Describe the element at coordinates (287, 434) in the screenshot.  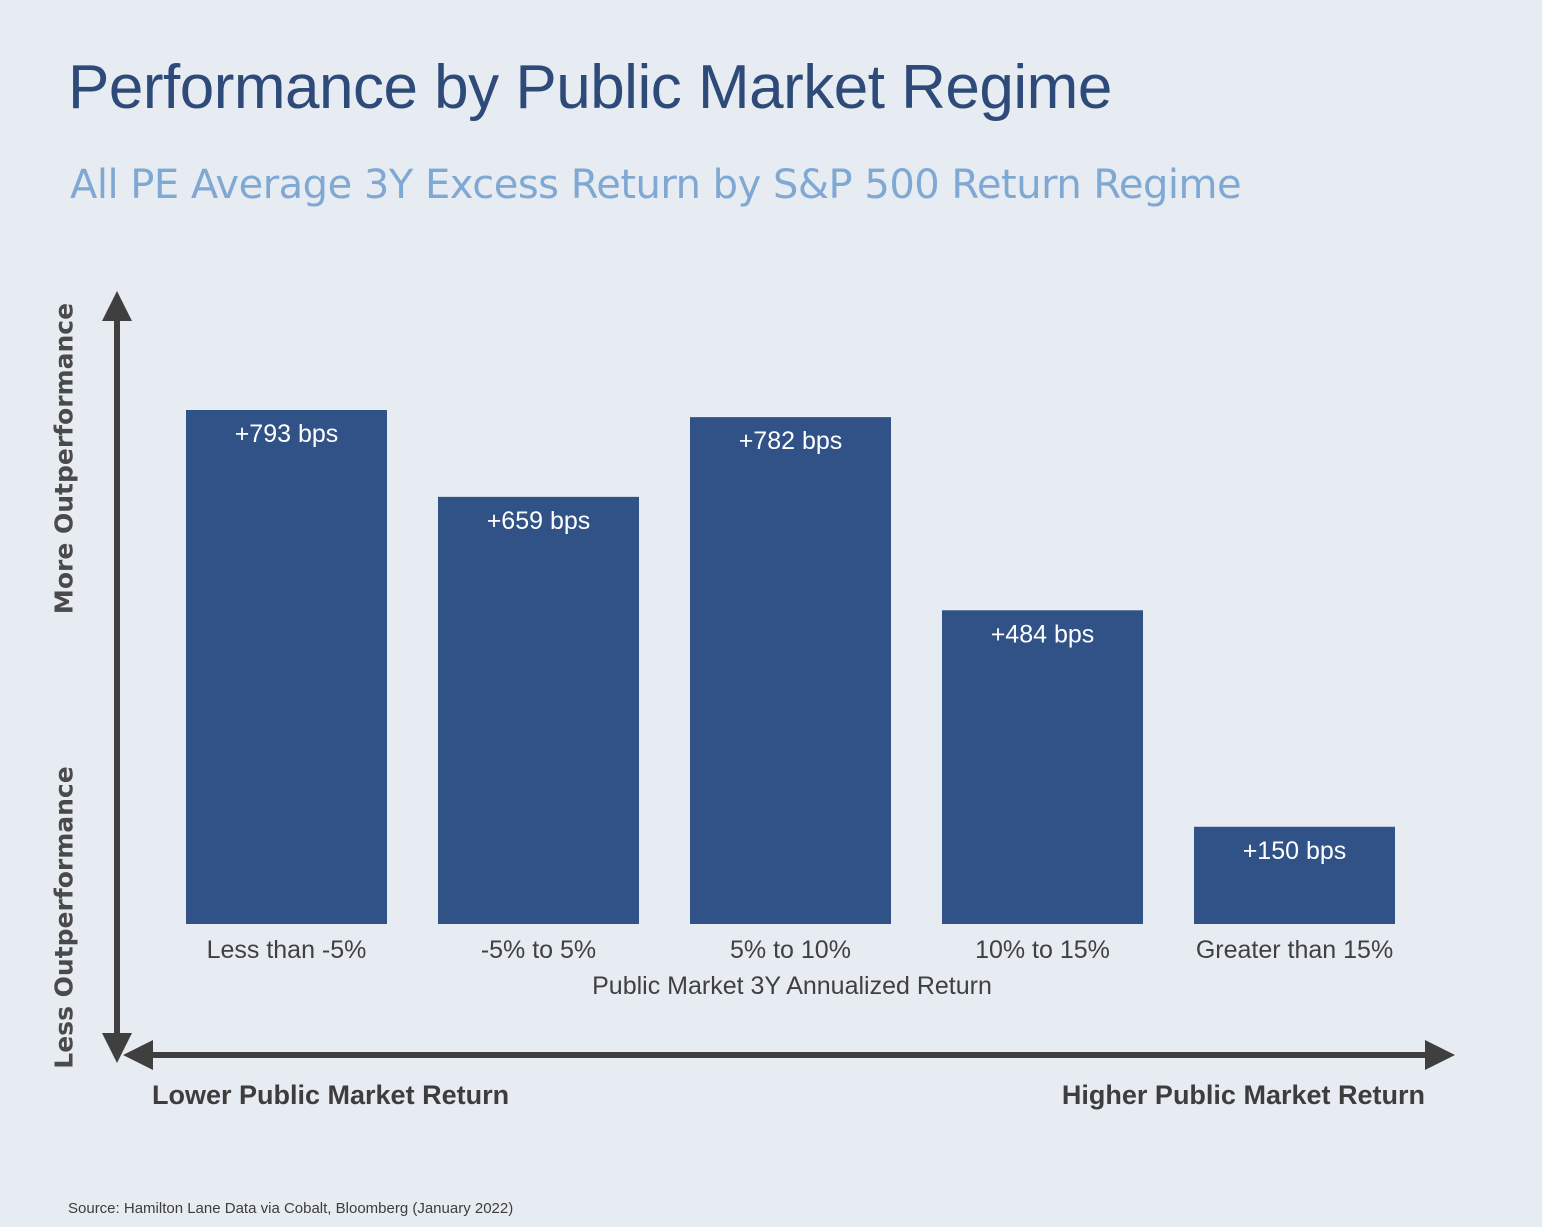
I see `bar-data-label: +793 bps` at that location.